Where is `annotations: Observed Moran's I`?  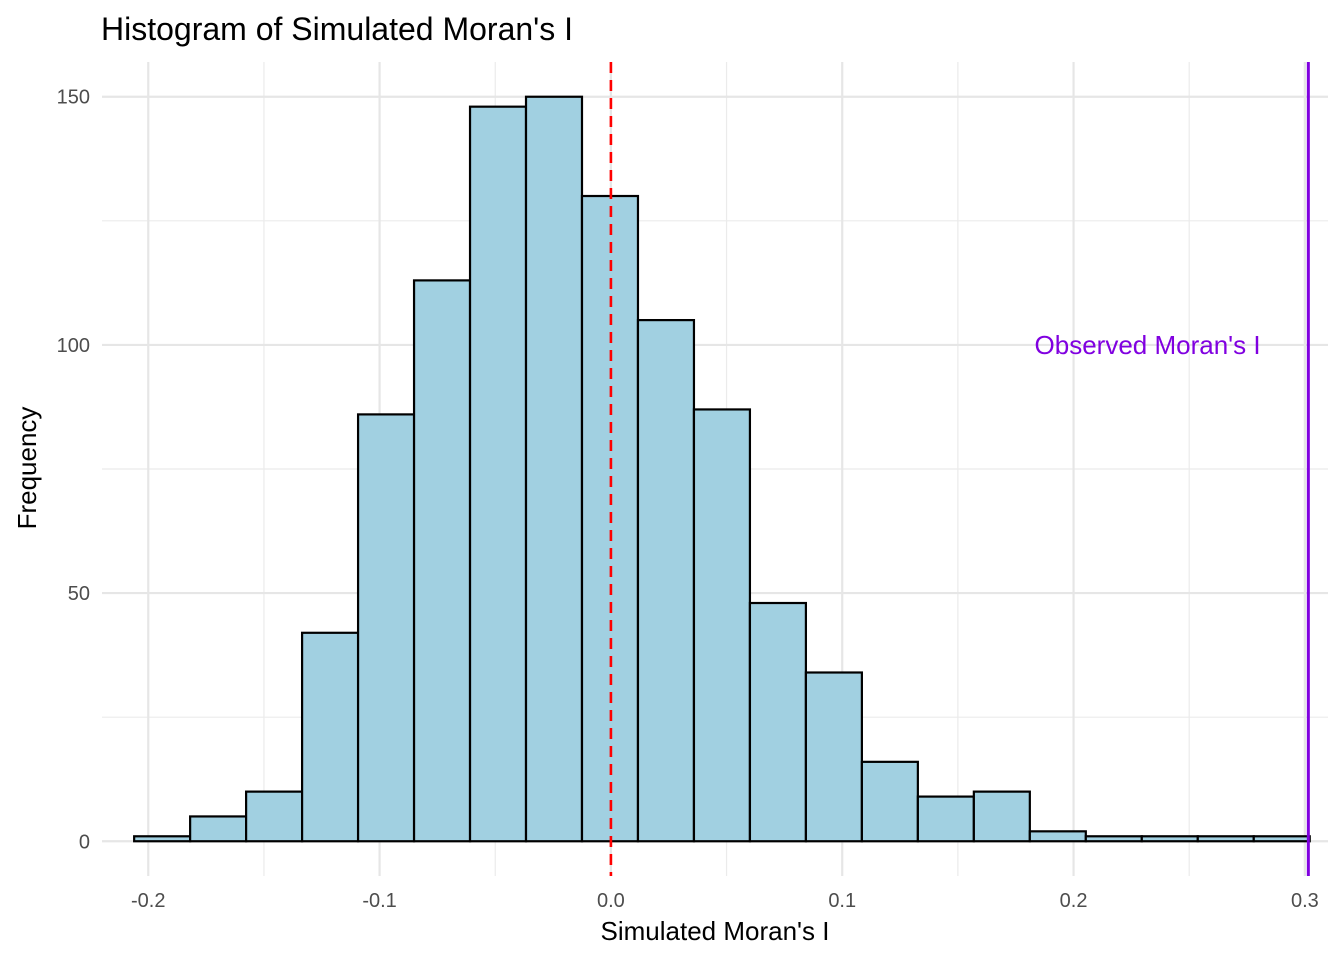 annotations: Observed Moran's I is located at coordinates (1148, 345).